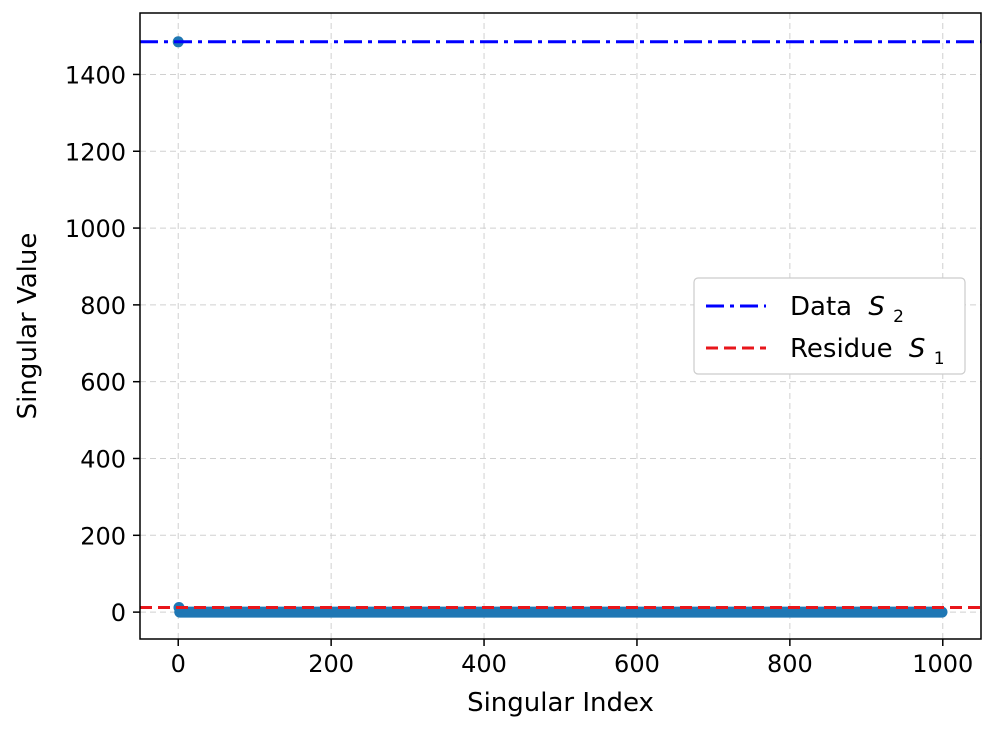  I want to click on legend-label-residue-name: Residue, so click(841, 349).